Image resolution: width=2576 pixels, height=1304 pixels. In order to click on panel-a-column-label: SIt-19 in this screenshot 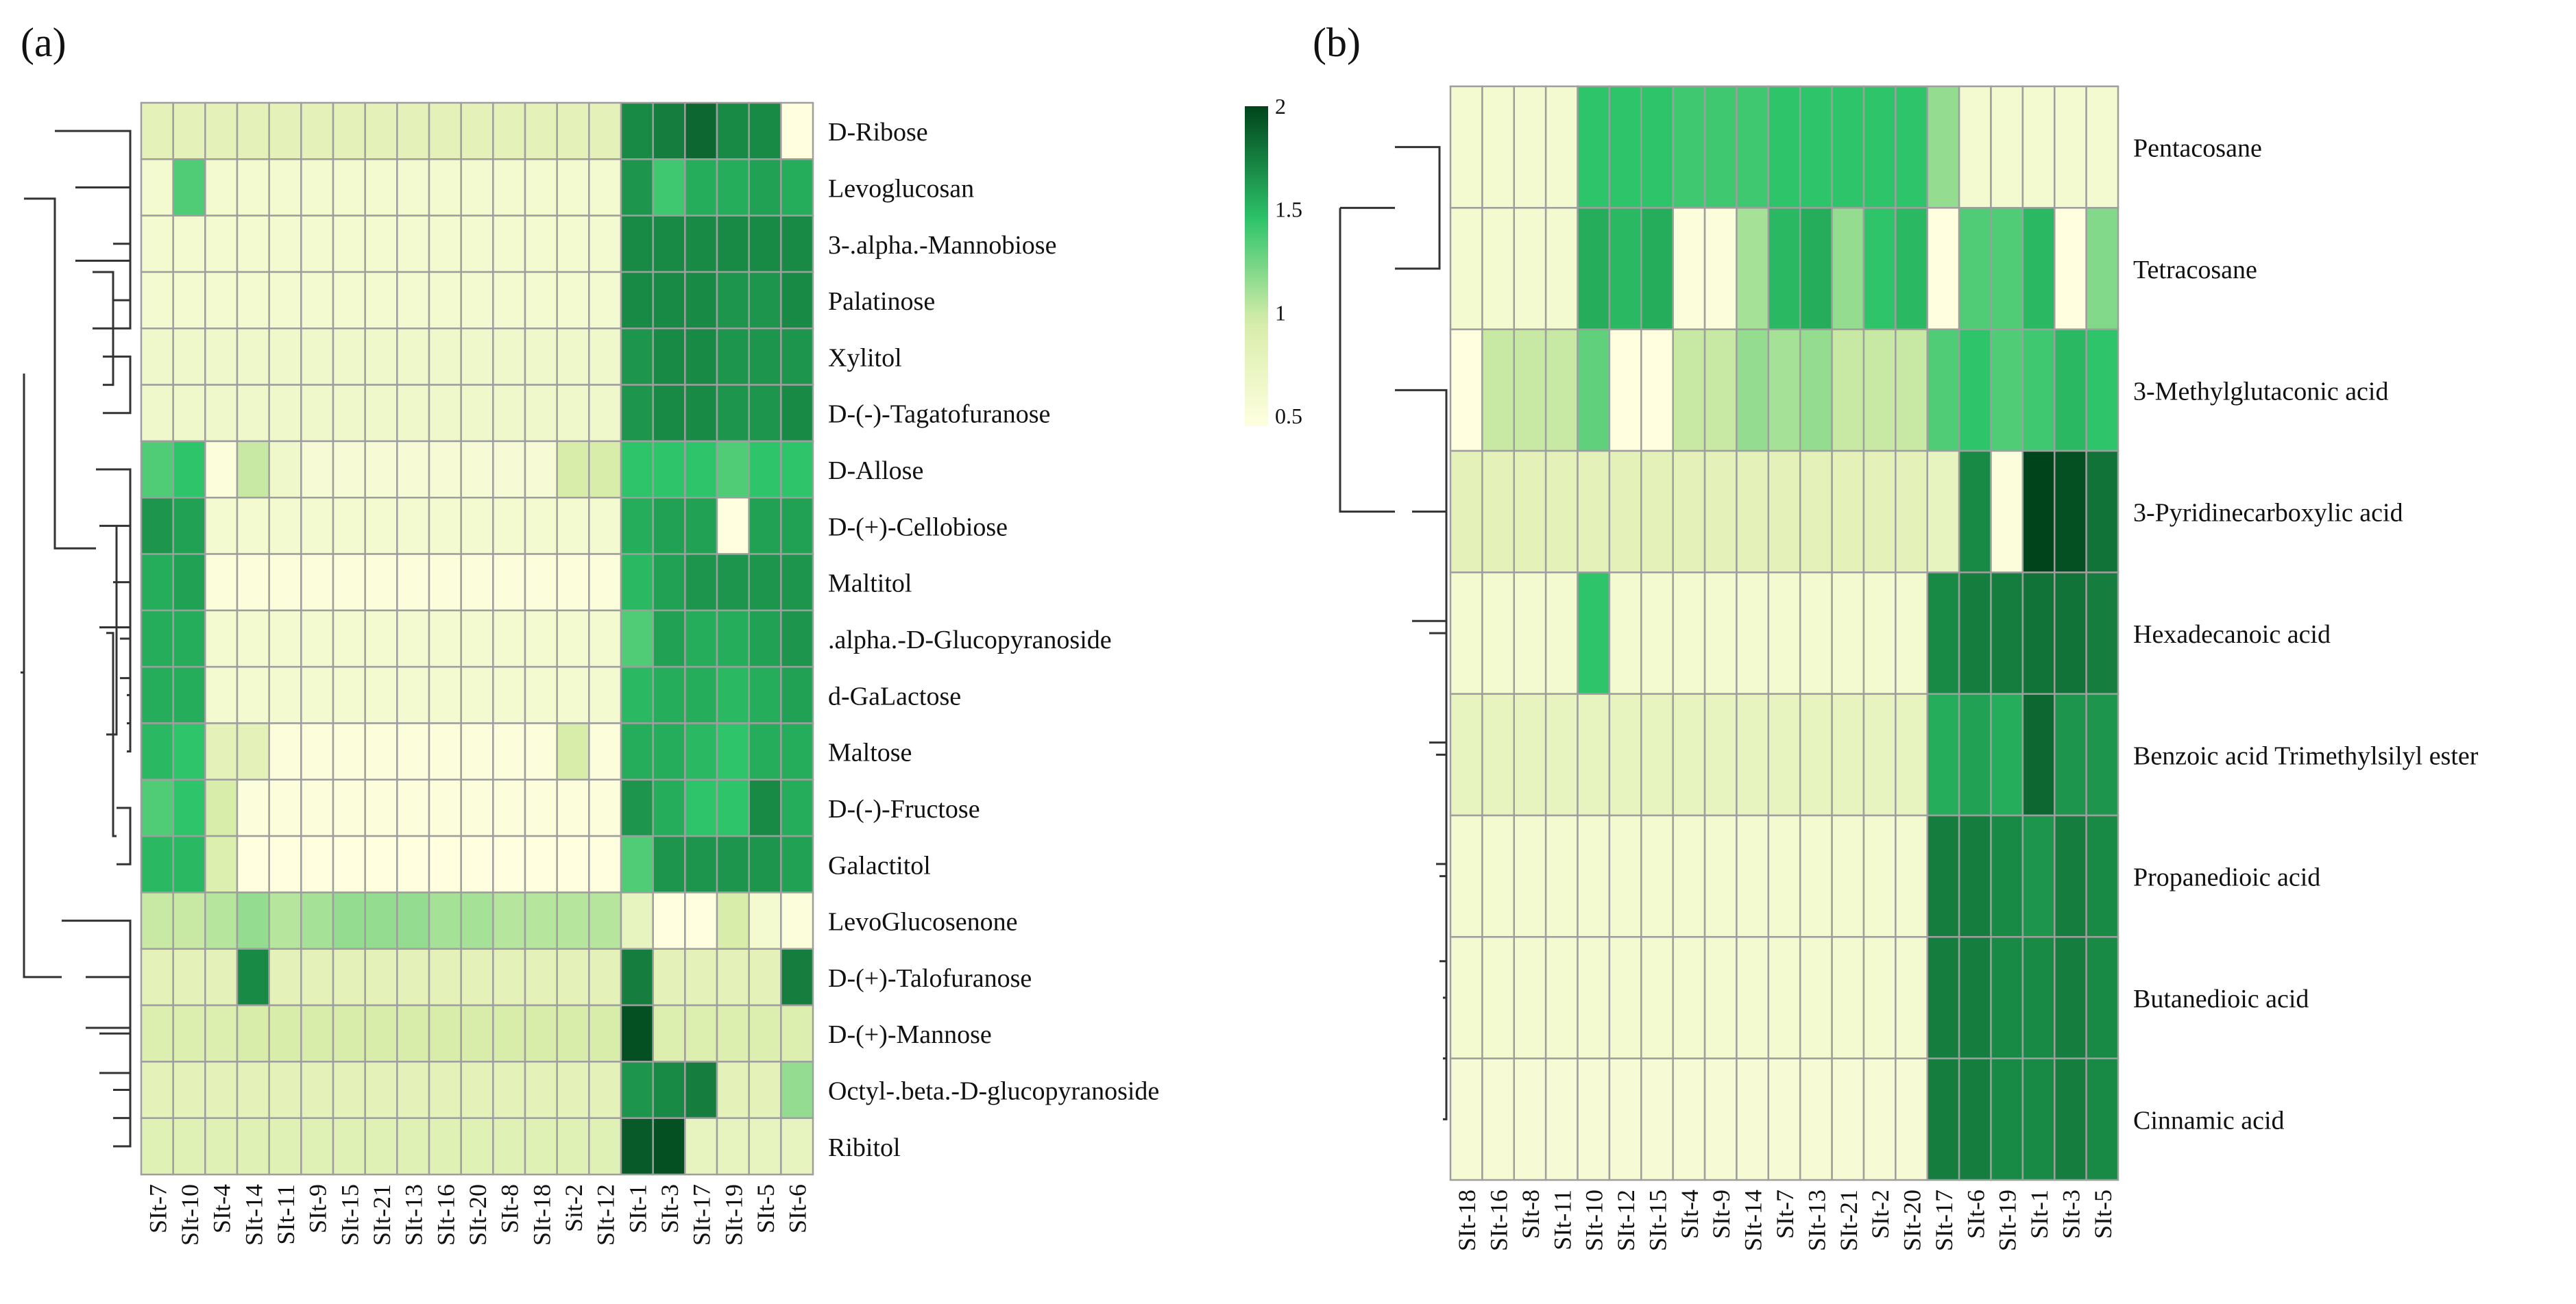, I will do `click(733, 1215)`.